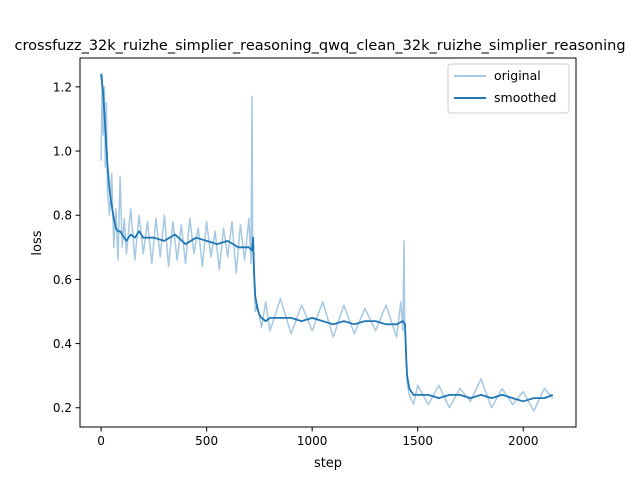  I want to click on legend-label-smoothed: smoothed, so click(525, 97).